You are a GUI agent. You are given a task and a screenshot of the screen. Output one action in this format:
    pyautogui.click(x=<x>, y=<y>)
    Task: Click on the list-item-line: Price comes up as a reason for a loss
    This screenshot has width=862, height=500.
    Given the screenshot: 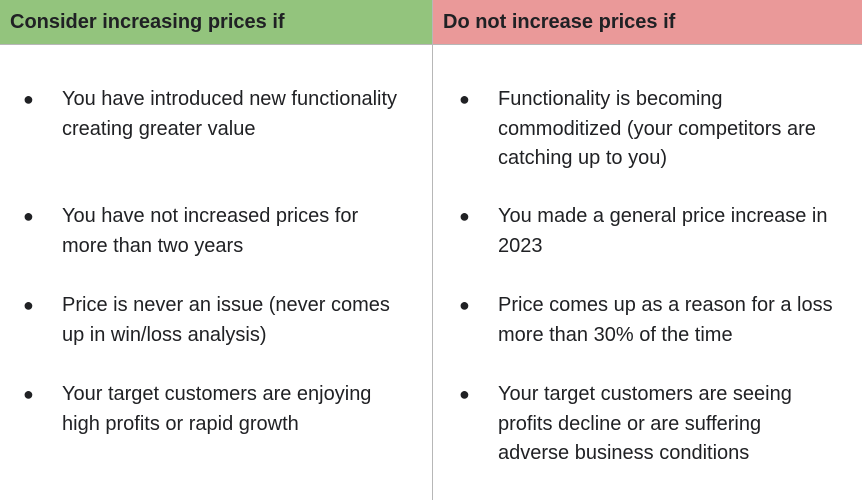 What is the action you would take?
    pyautogui.click(x=665, y=305)
    